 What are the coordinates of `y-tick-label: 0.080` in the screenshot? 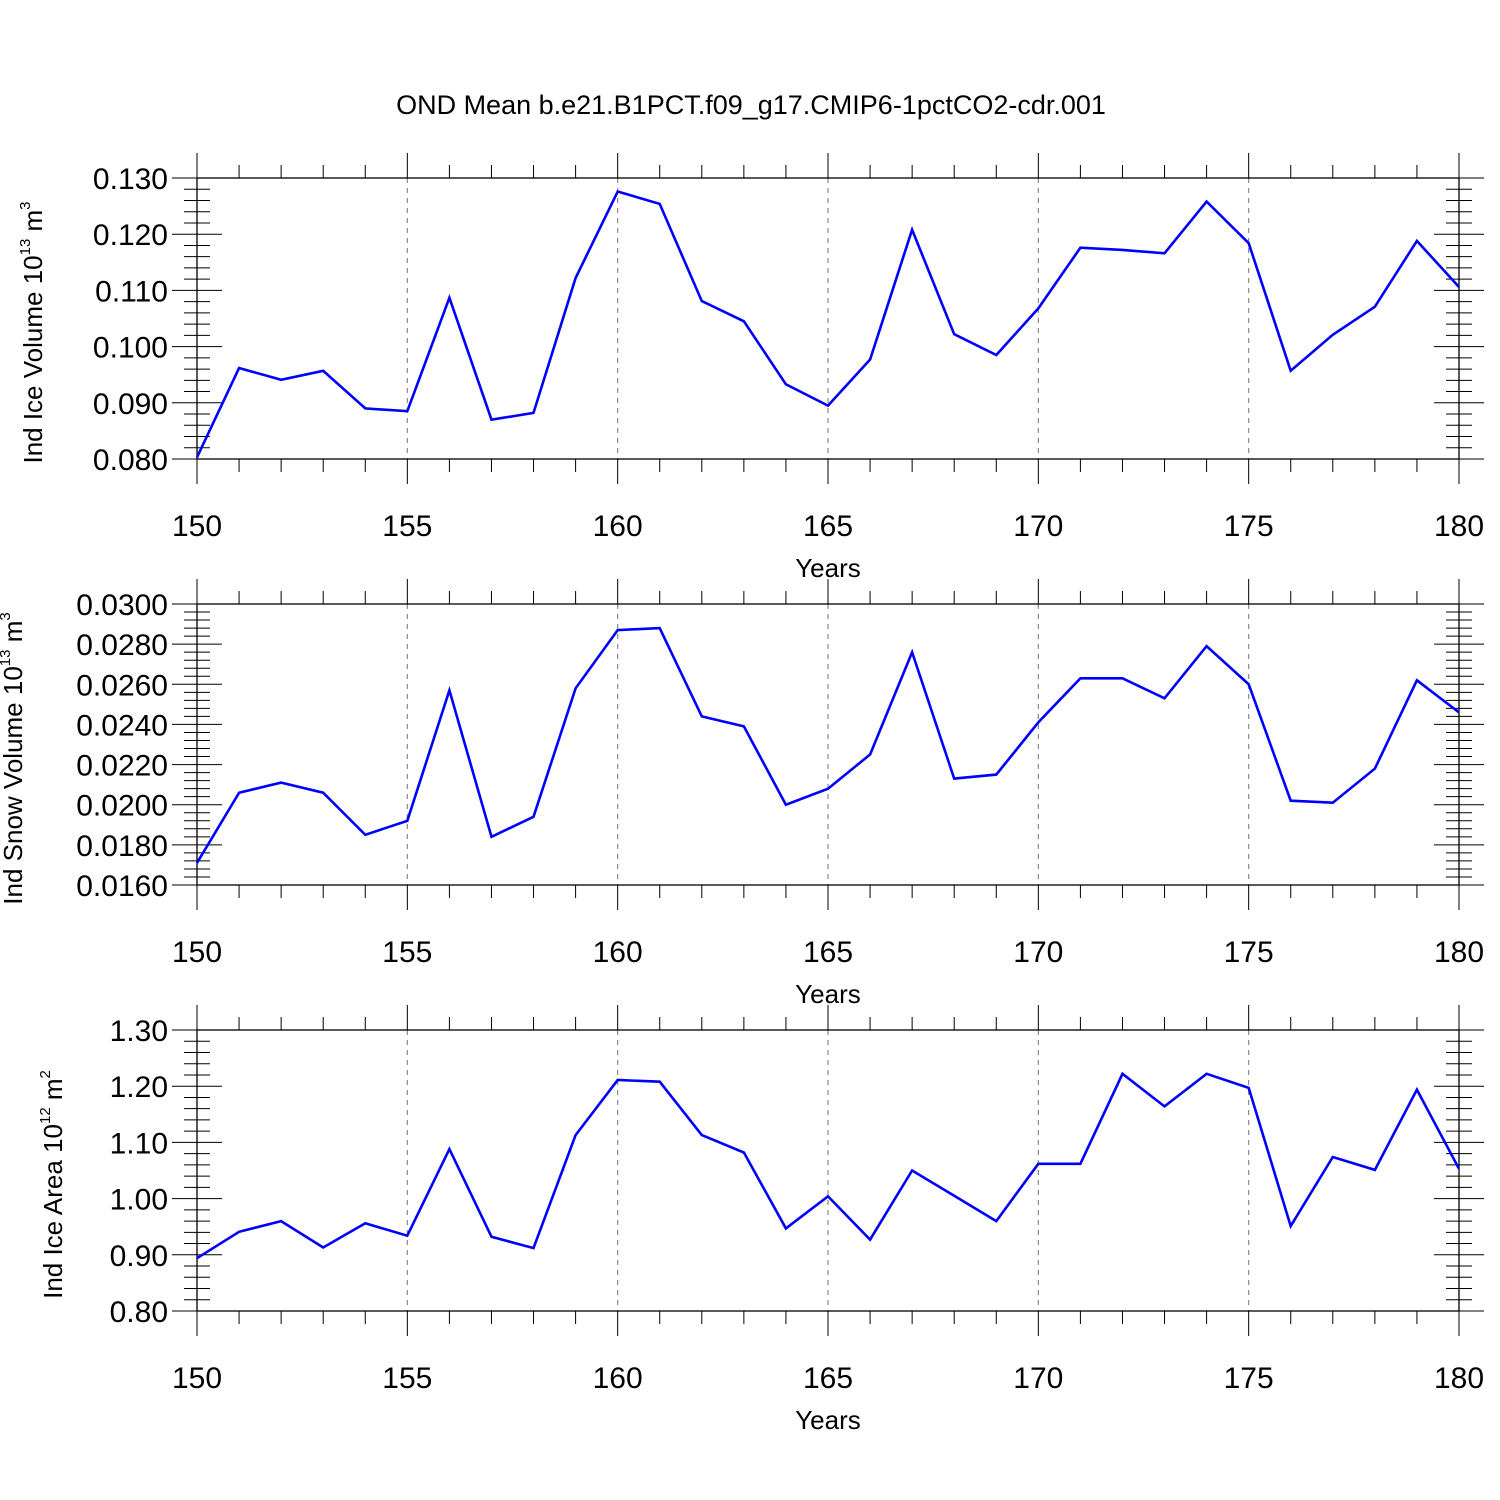 It's located at (130, 460).